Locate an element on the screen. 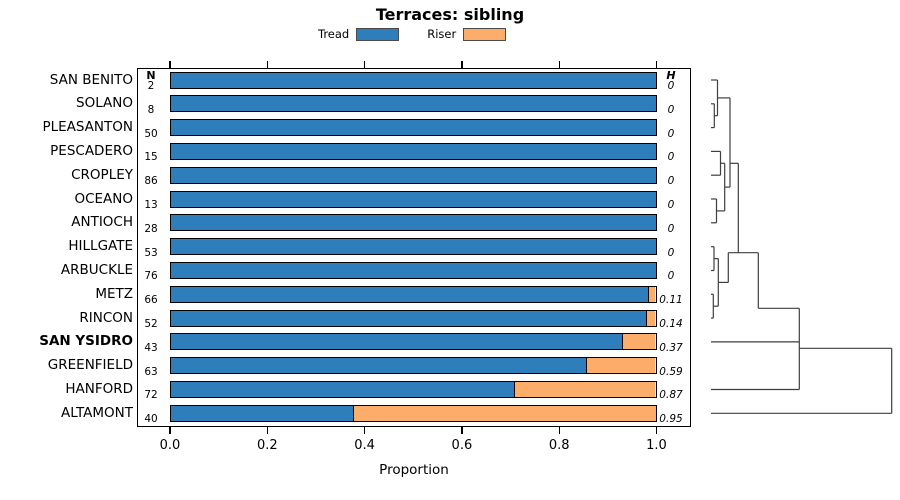 This screenshot has width=900, height=500. row-label: SAN BENITO is located at coordinates (91, 79).